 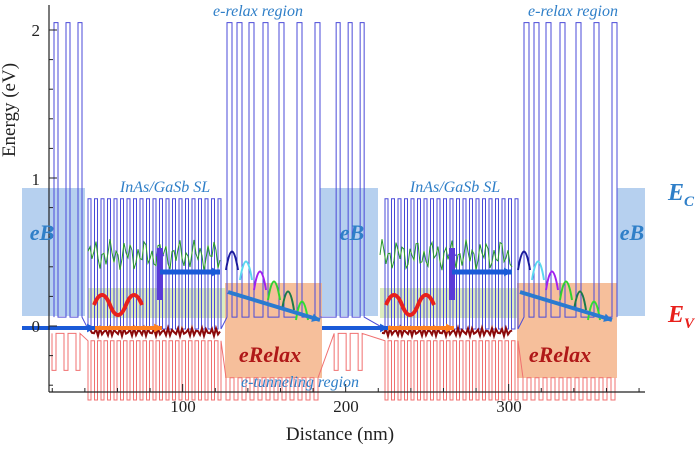 I want to click on y-tick-label: 0, so click(x=36, y=326).